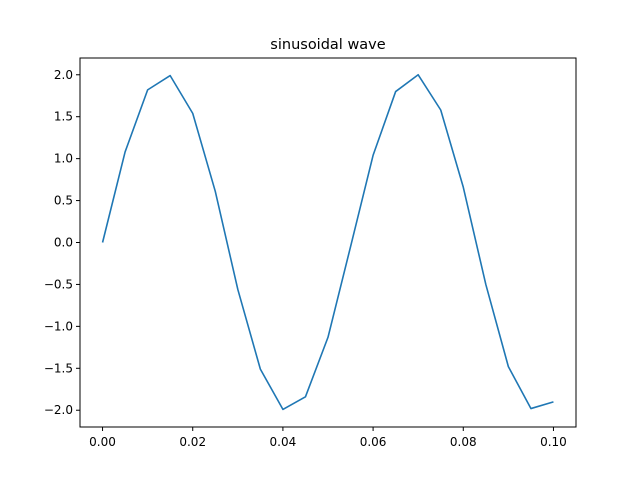 The height and width of the screenshot is (485, 640). I want to click on y-tick-label: 0.0, so click(63, 243).